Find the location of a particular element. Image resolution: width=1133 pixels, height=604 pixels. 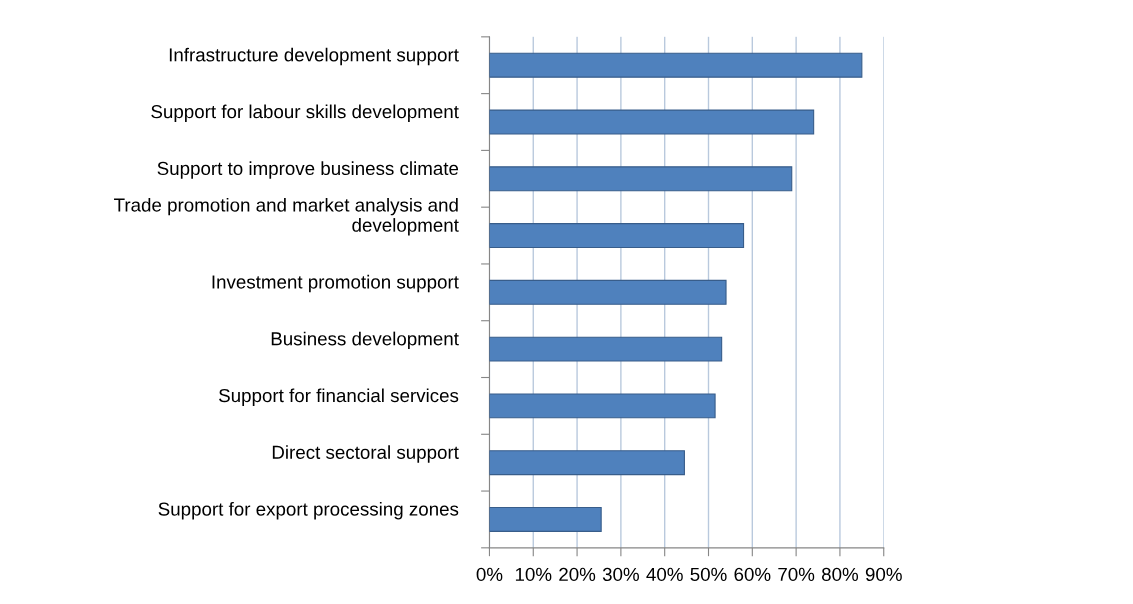

x-tick-label: 70% is located at coordinates (796, 574).